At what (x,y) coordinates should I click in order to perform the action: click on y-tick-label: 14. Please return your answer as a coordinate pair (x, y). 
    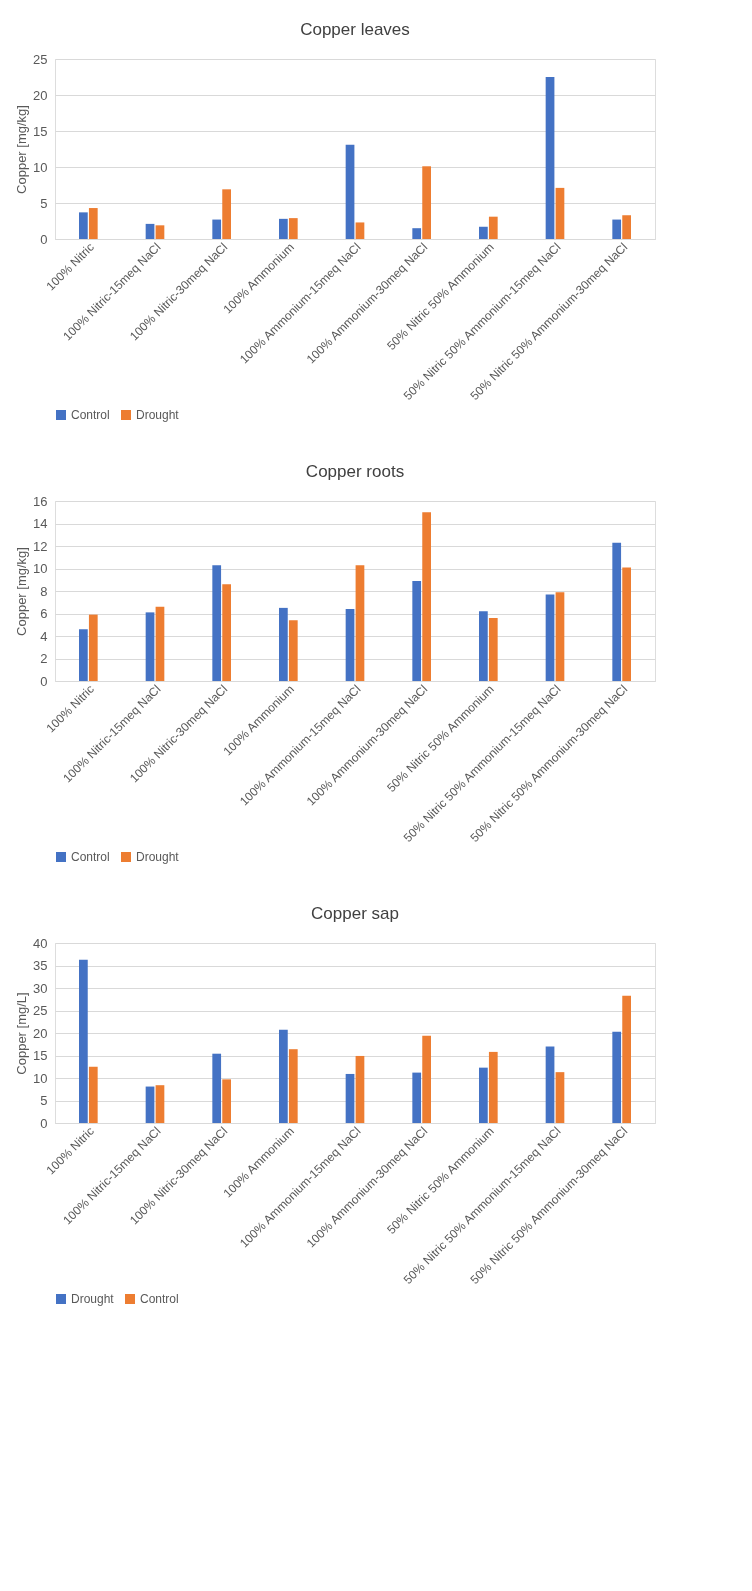
    Looking at the image, I should click on (40, 523).